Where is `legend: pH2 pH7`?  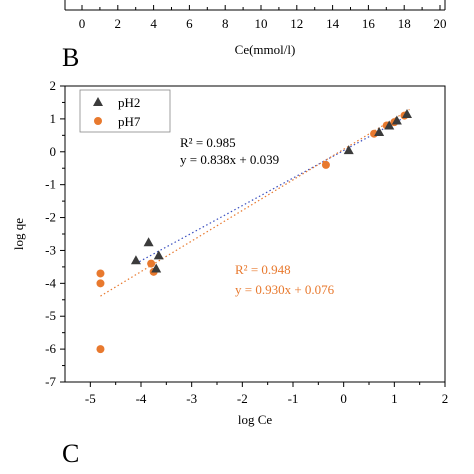
legend: pH2 pH7 is located at coordinates (125, 111).